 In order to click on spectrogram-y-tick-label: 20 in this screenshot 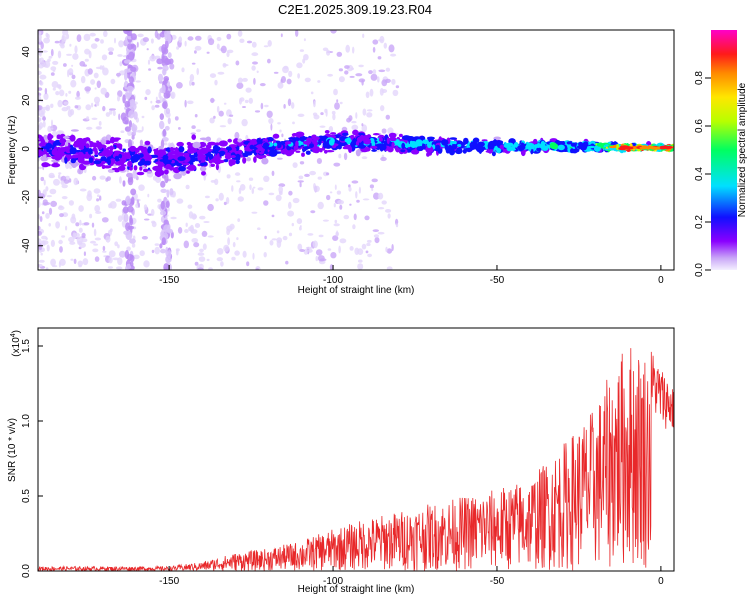, I will do `click(26, 100)`.